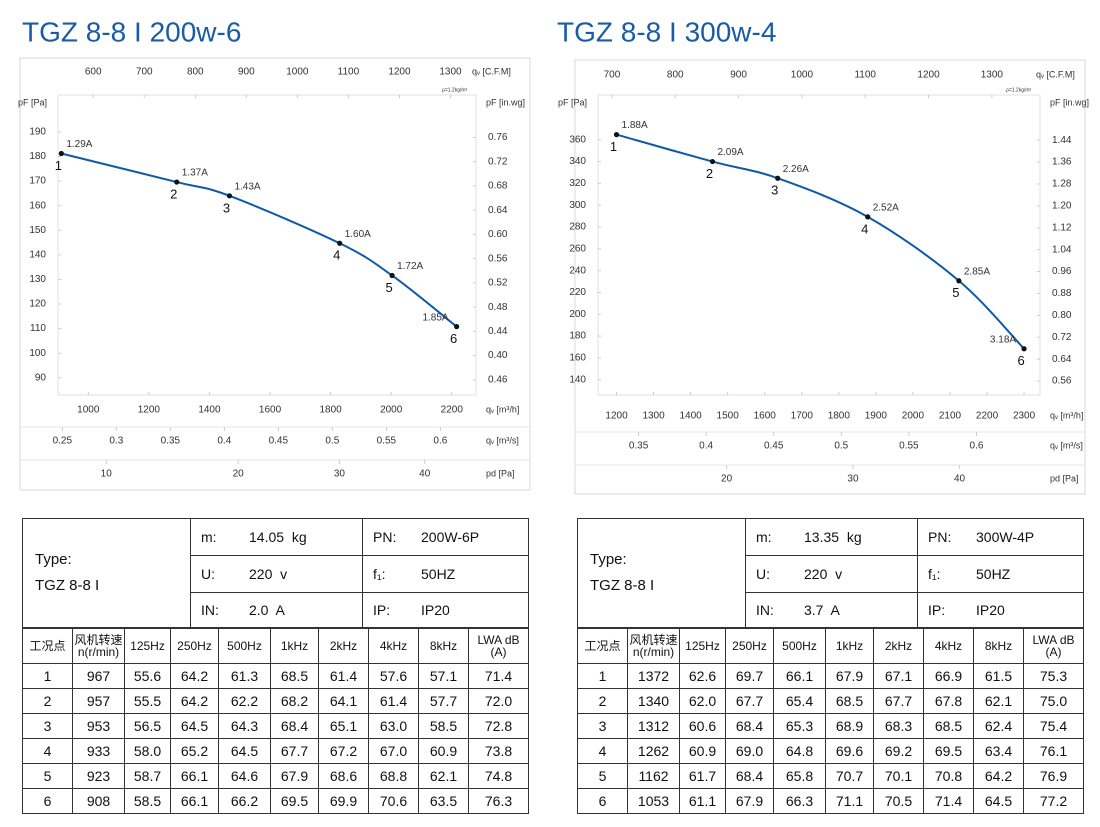  Describe the element at coordinates (993, 574) in the screenshot. I see `info-value: 50HZ` at that location.